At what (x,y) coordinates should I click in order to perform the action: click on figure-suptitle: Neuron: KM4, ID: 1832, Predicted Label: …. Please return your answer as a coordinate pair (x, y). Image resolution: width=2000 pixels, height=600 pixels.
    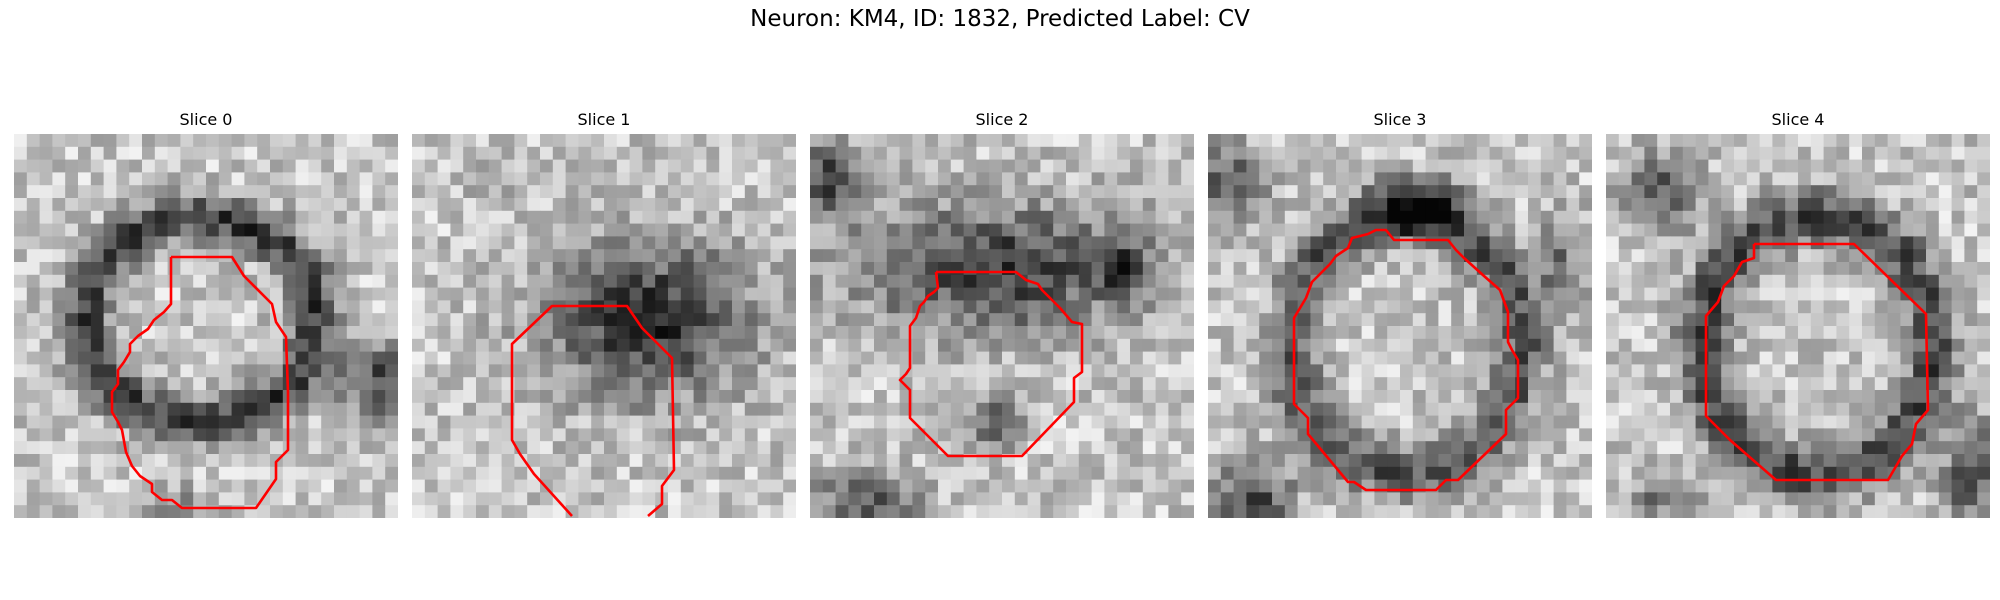
    Looking at the image, I should click on (1000, 19).